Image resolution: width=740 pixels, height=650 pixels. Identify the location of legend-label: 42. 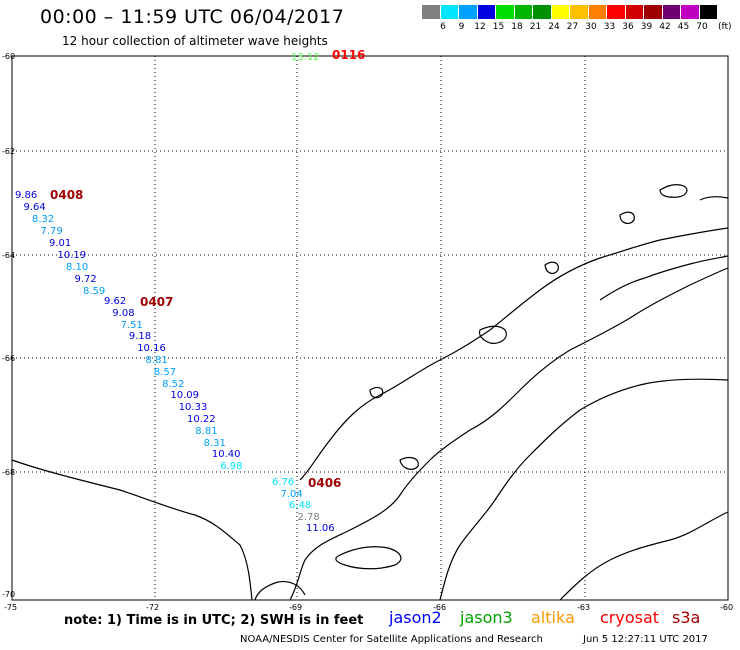
(665, 27).